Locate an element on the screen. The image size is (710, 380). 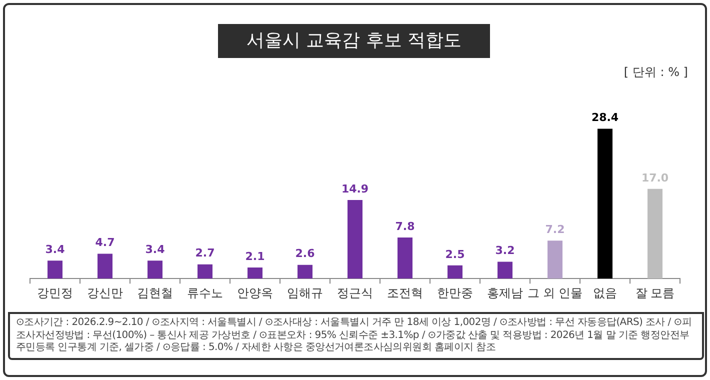
data-label: 2.1 is located at coordinates (255, 256).